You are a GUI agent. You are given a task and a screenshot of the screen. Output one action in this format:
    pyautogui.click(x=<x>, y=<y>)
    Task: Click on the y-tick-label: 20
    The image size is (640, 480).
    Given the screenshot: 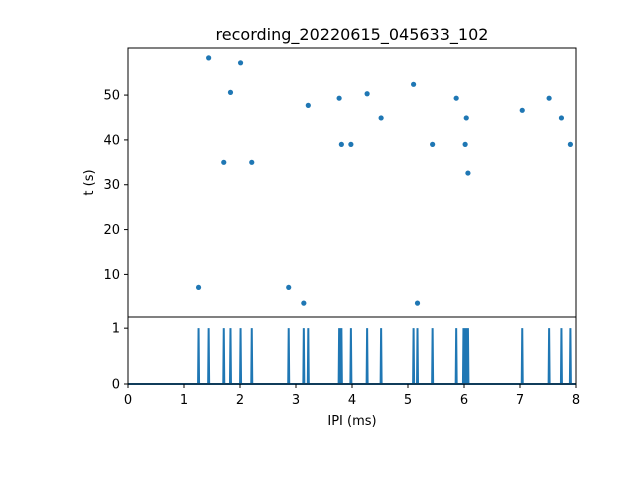 What is the action you would take?
    pyautogui.click(x=111, y=230)
    